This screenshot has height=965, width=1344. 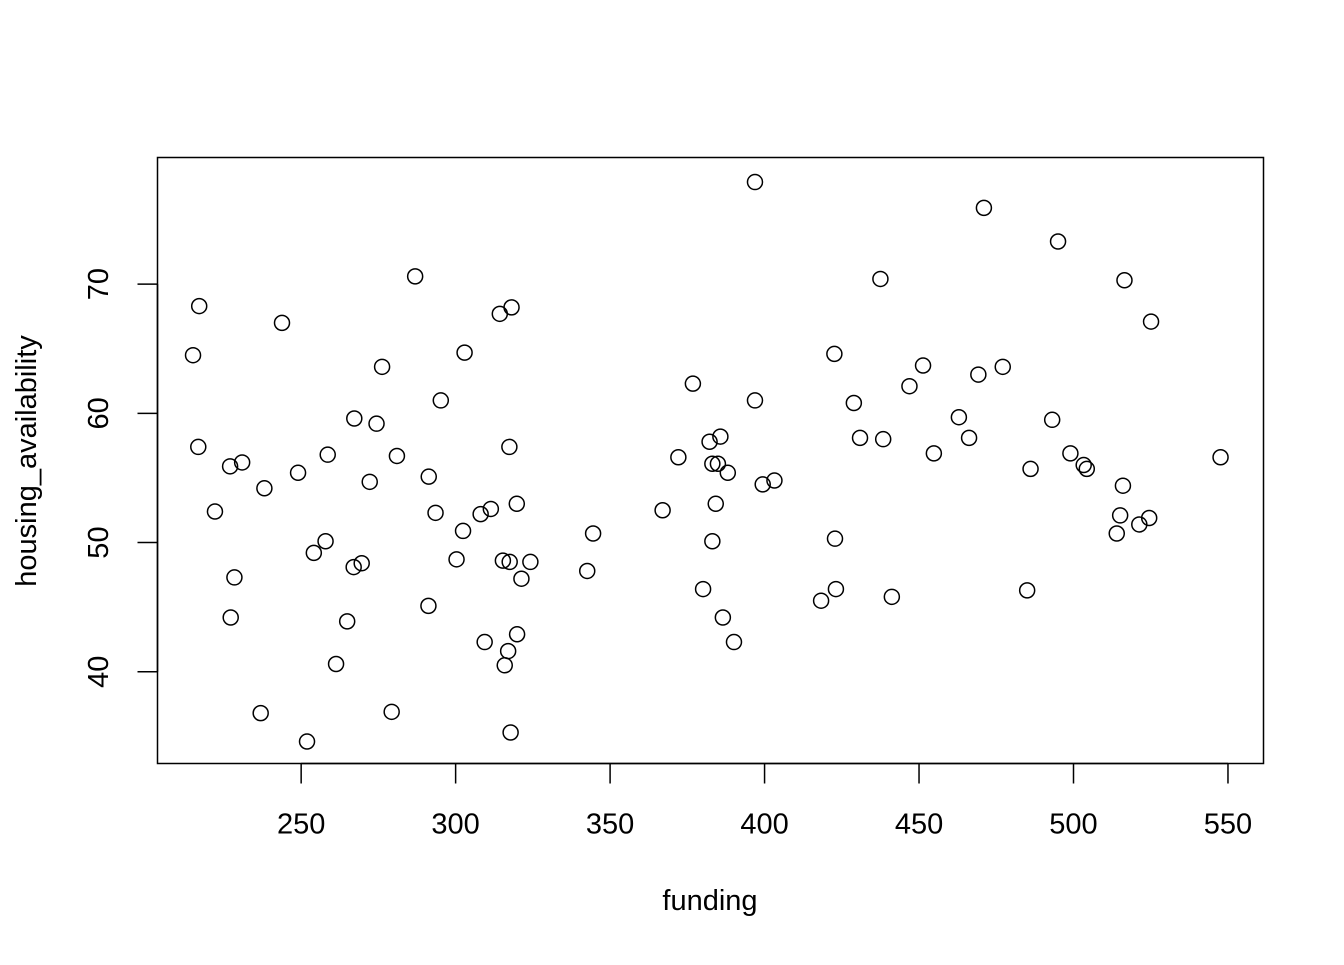 I want to click on x-axis-label: funding, so click(x=709, y=901).